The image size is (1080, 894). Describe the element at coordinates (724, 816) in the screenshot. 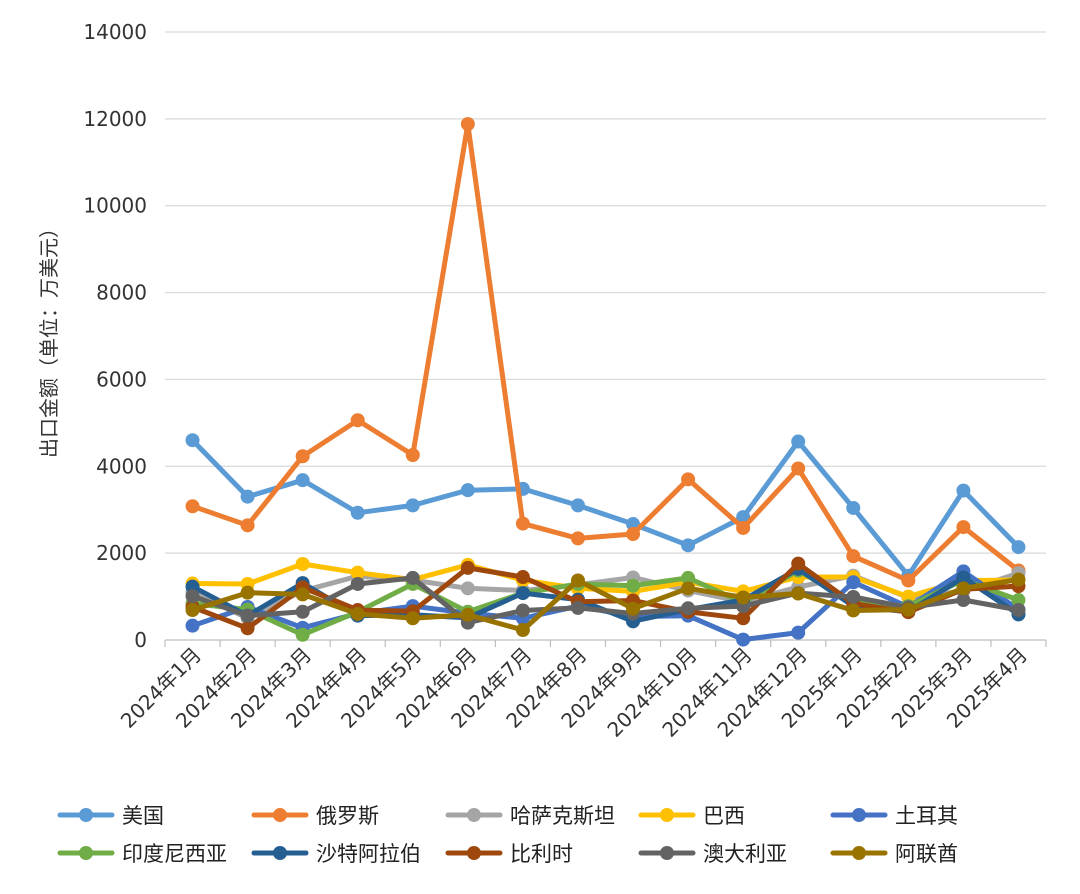

I see `legend-label: 巴西` at that location.